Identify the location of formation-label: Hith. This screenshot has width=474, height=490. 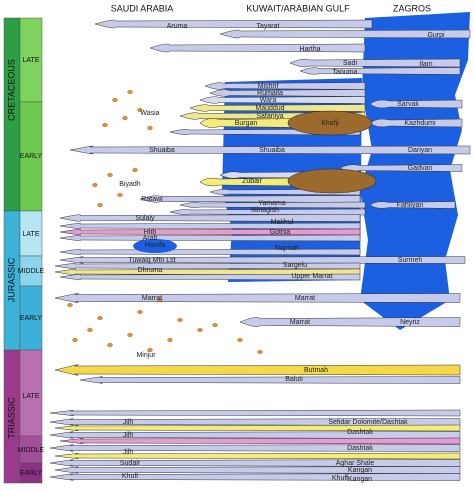
(150, 232).